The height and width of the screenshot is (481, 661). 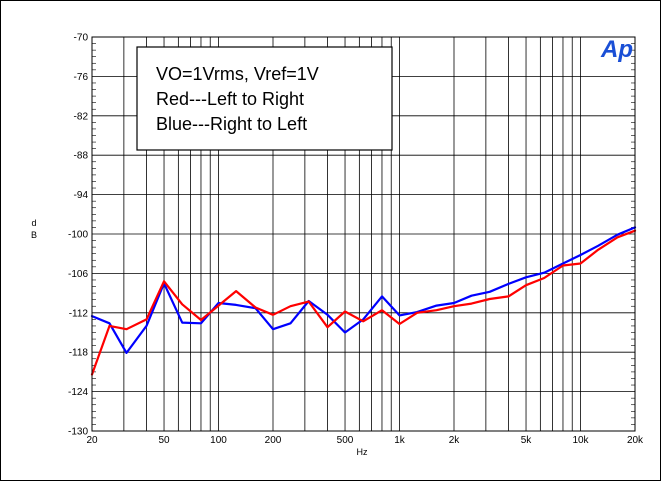 I want to click on x-tick-label: 20, so click(x=92, y=440).